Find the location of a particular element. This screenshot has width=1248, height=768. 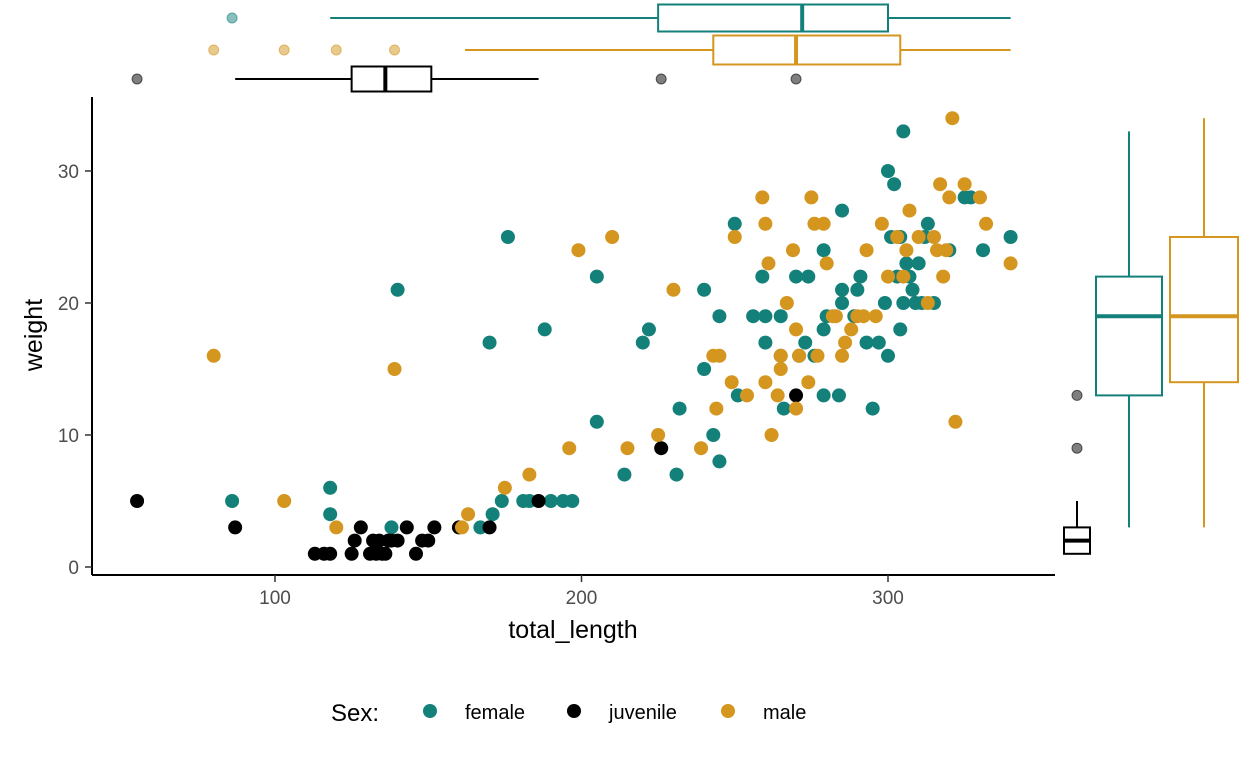

y-tick-label: 0 is located at coordinates (73, 568).